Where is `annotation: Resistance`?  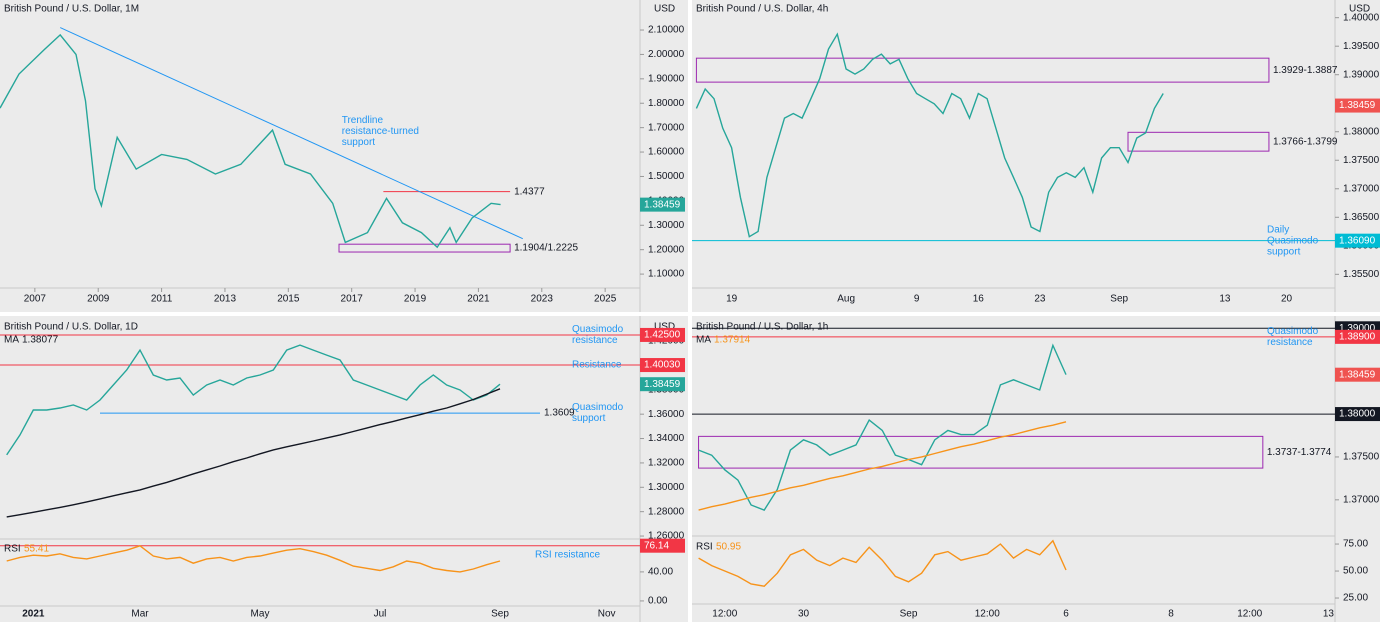
annotation: Resistance is located at coordinates (597, 365).